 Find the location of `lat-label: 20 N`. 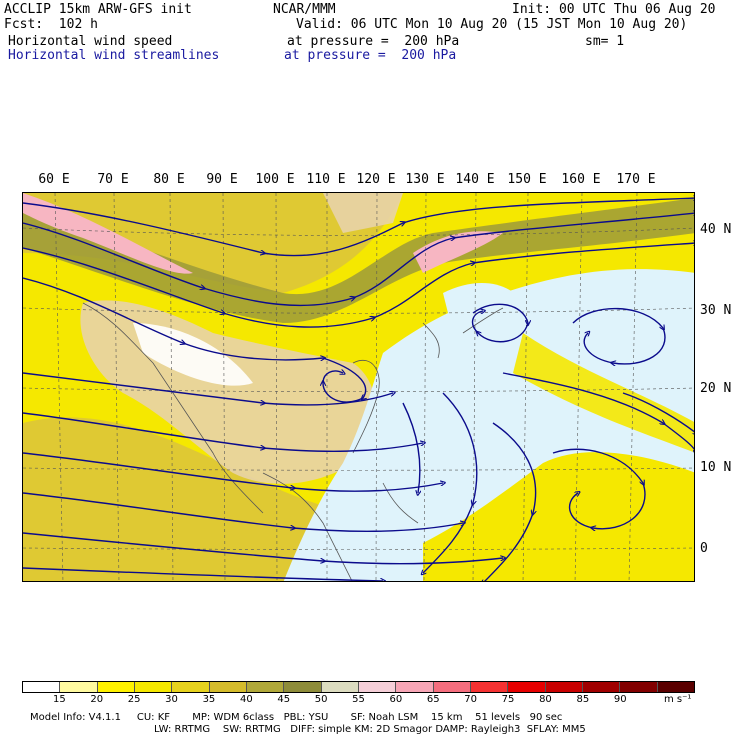

lat-label: 20 N is located at coordinates (716, 388).